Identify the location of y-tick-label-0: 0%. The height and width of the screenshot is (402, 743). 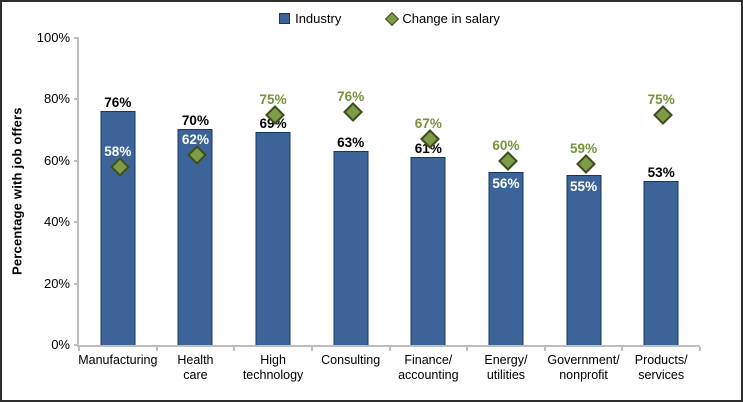
(60, 344).